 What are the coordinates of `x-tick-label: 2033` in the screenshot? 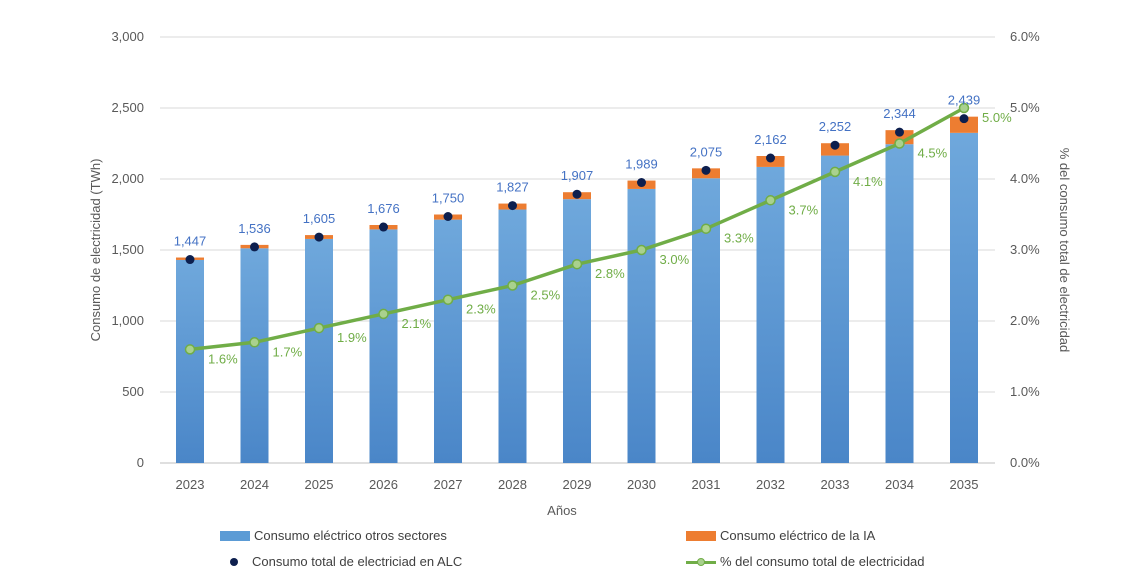 It's located at (835, 484).